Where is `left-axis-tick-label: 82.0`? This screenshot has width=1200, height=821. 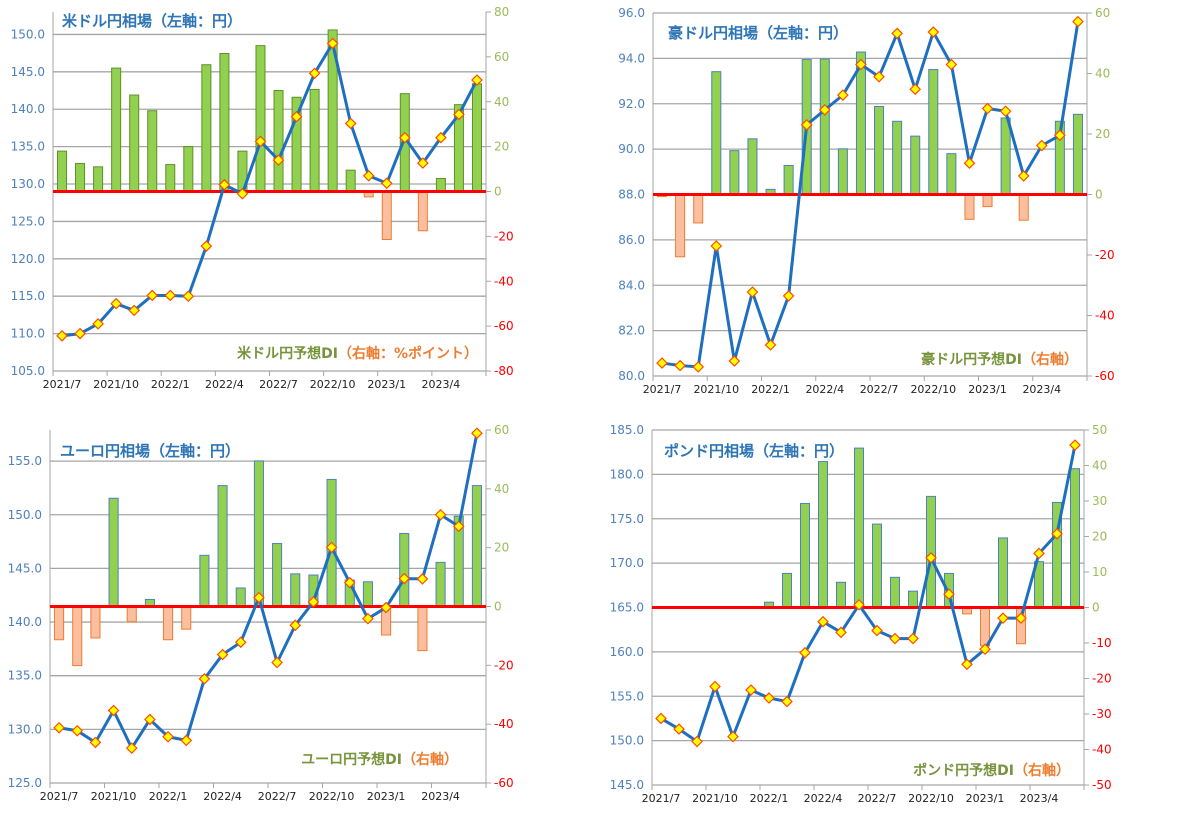
left-axis-tick-label: 82.0 is located at coordinates (631, 331).